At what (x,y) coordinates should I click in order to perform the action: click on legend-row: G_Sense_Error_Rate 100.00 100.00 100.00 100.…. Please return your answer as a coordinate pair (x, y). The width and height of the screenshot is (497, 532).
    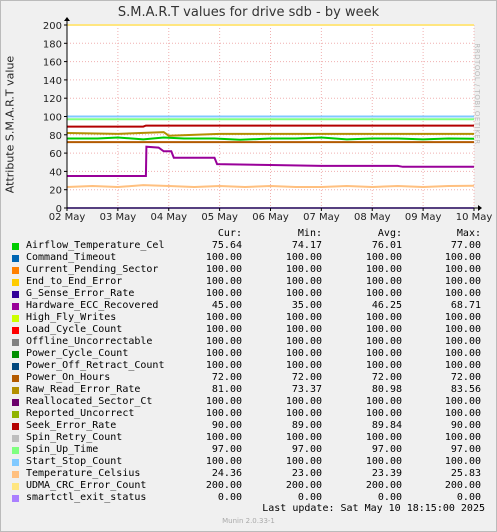
    Looking at the image, I should click on (252, 294).